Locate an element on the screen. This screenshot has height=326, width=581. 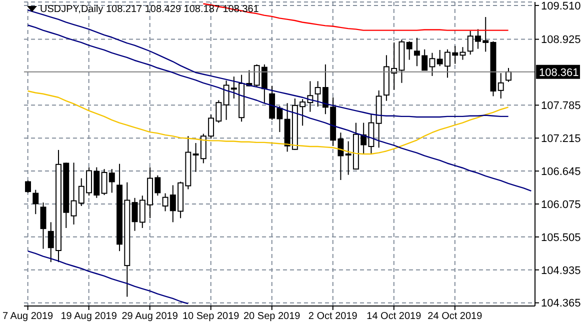
x-tick-label: 7 Aug 2019 is located at coordinates (28, 316).